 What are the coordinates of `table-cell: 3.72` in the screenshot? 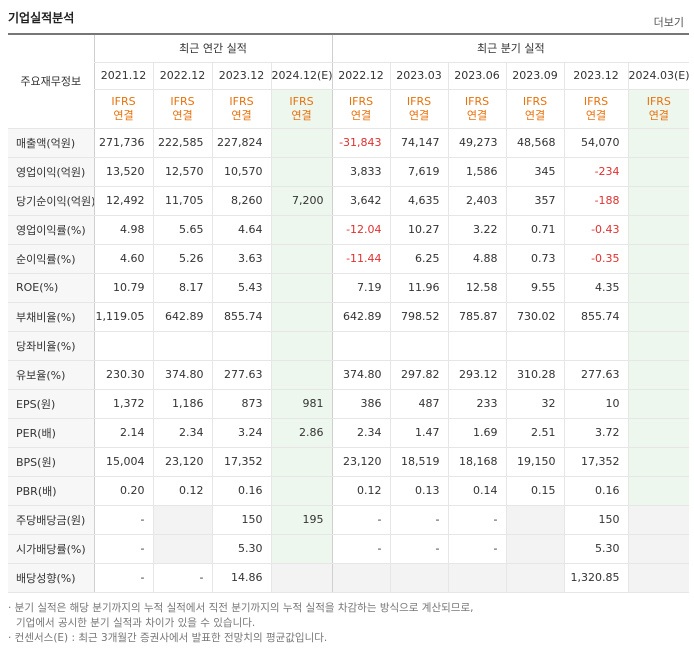 It's located at (596, 433).